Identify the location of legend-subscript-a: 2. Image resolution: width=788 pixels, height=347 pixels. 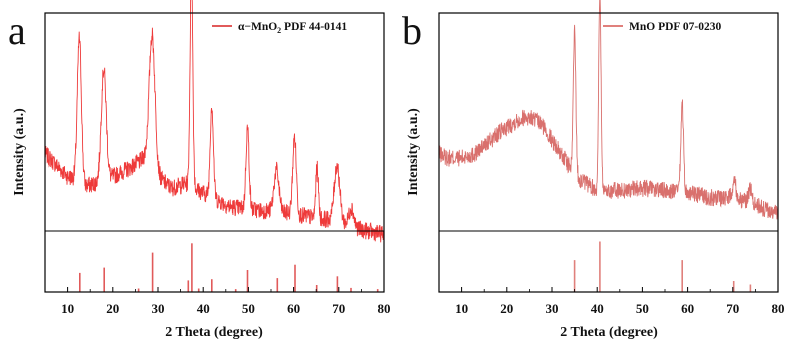
(279, 30).